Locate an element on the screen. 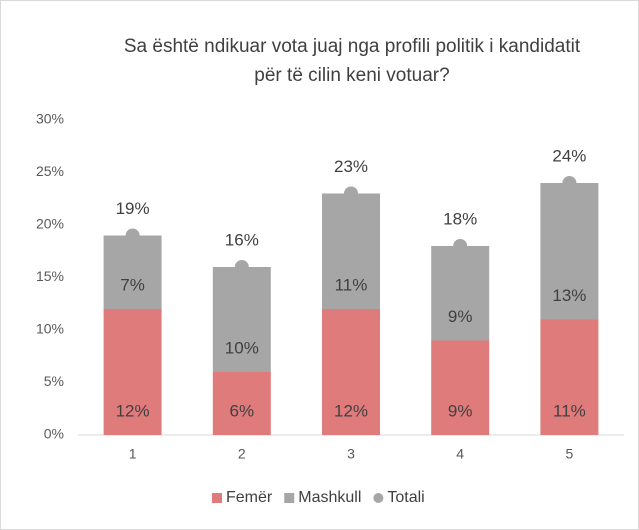 The width and height of the screenshot is (639, 530). data-label: 16% is located at coordinates (242, 239).